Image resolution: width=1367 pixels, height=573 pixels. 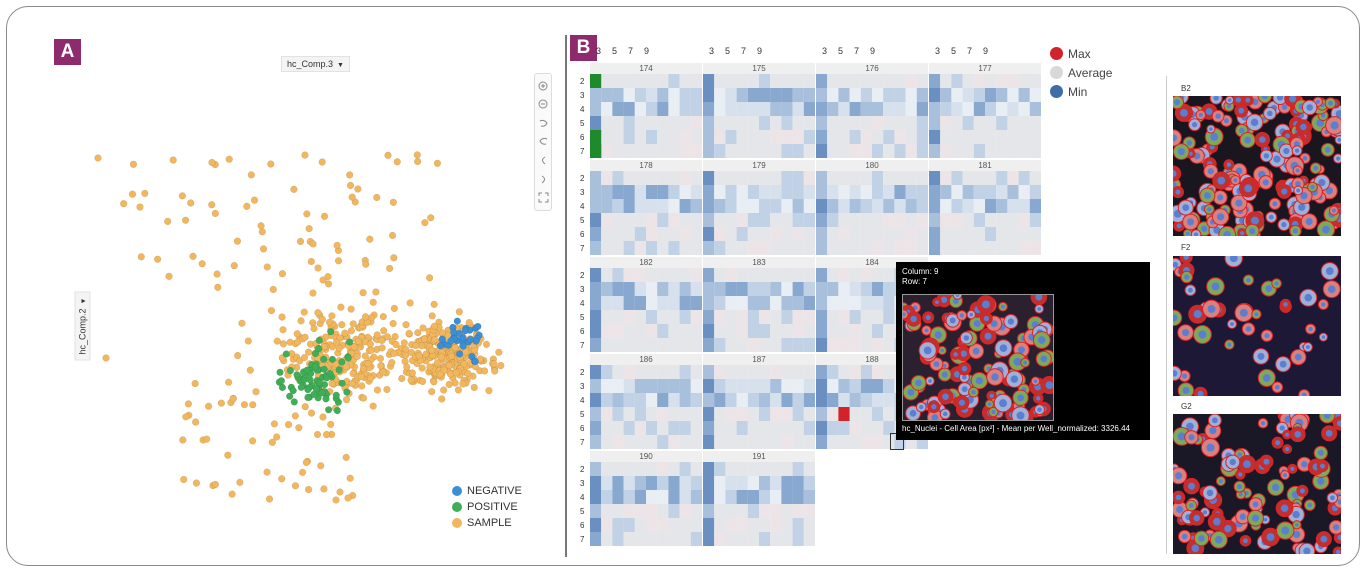 I want to click on negative-point, so click(x=463, y=346).